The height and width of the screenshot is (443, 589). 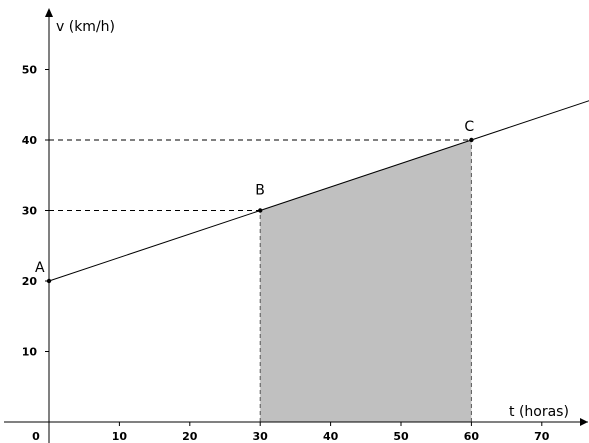 What do you see at coordinates (542, 436) in the screenshot?
I see `x-tick-label: 70` at bounding box center [542, 436].